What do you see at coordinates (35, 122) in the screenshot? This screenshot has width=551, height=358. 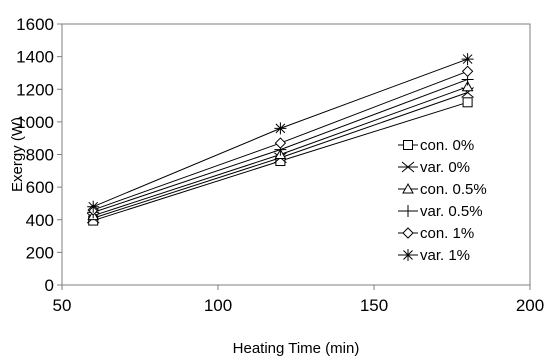 I see `y-tick-label: 1000` at bounding box center [35, 122].